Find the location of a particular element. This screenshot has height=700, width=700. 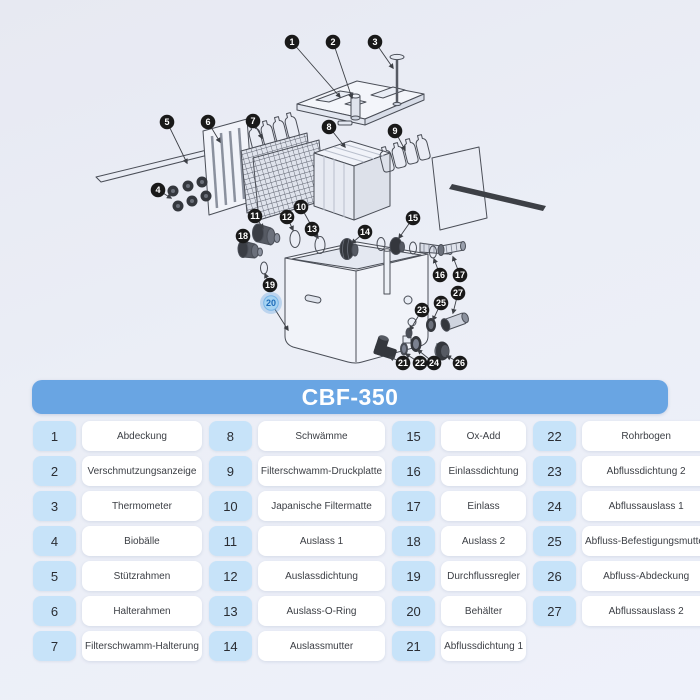

svg-text: 16 is located at coordinates (440, 275).